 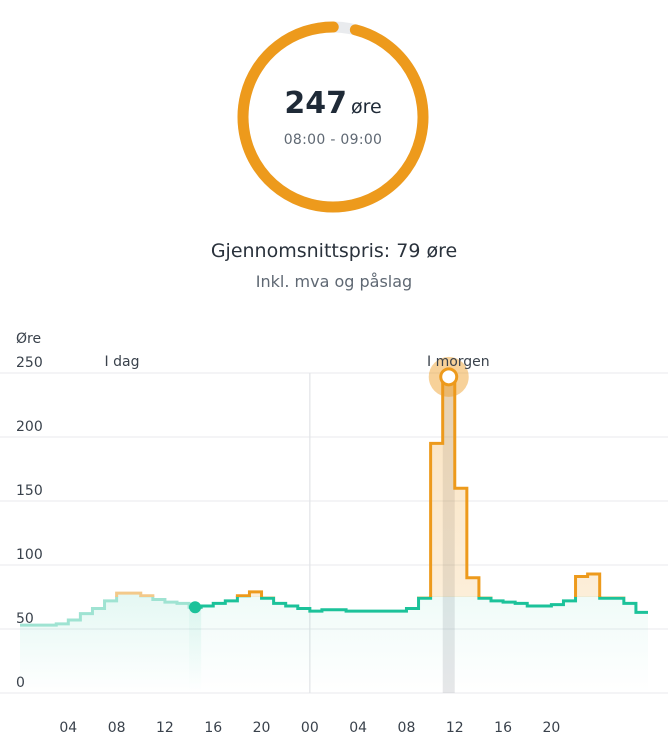 I want to click on area-future, so click(x=418, y=644).